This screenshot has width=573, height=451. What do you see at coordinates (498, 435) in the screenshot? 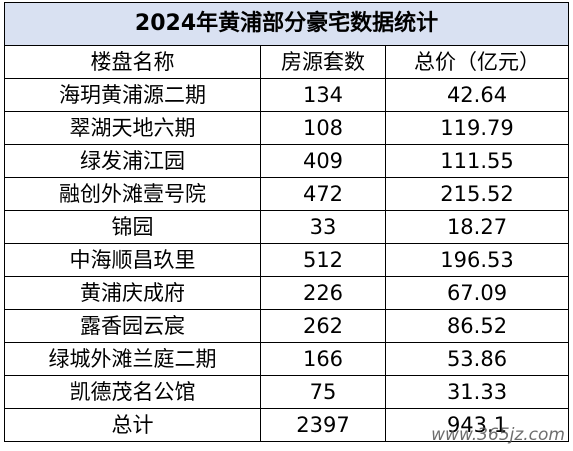
I see `watermark: www.365jz.com` at bounding box center [498, 435].